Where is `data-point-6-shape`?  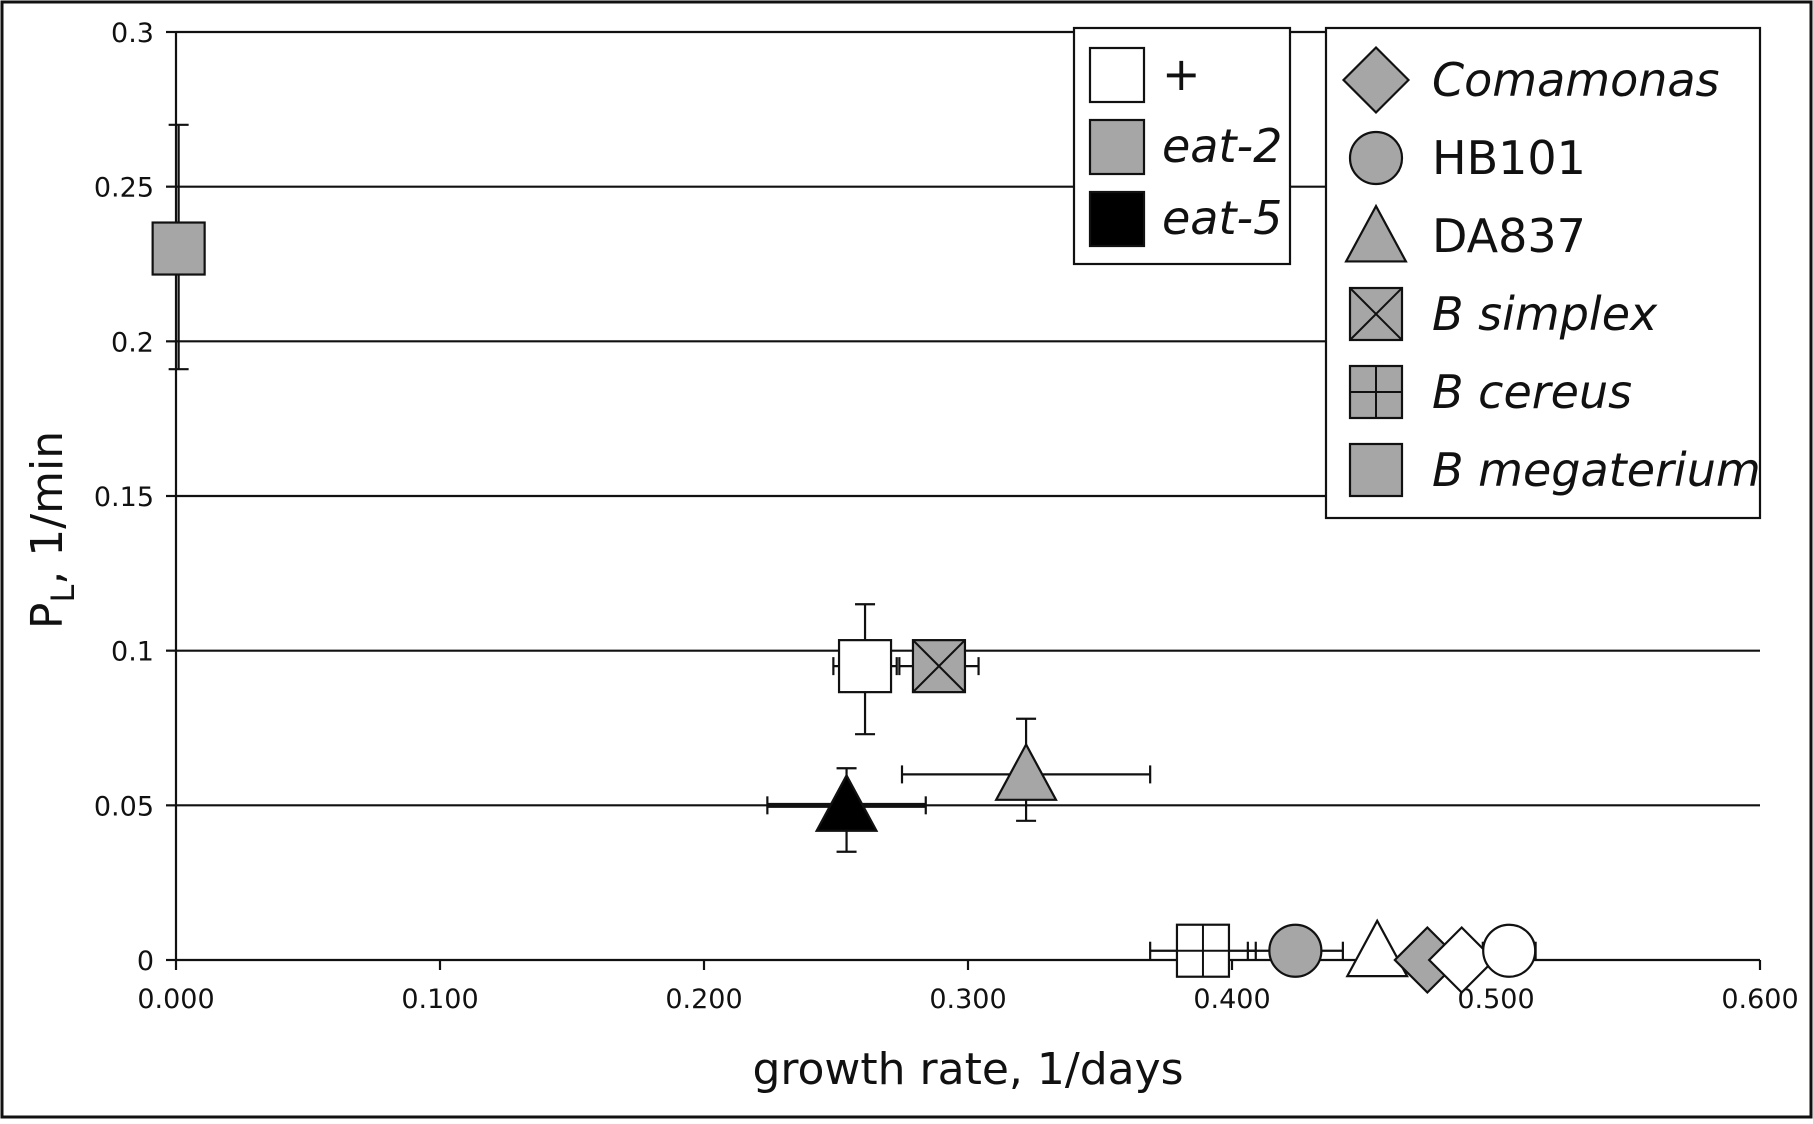 data-point-6-shape is located at coordinates (1295, 950).